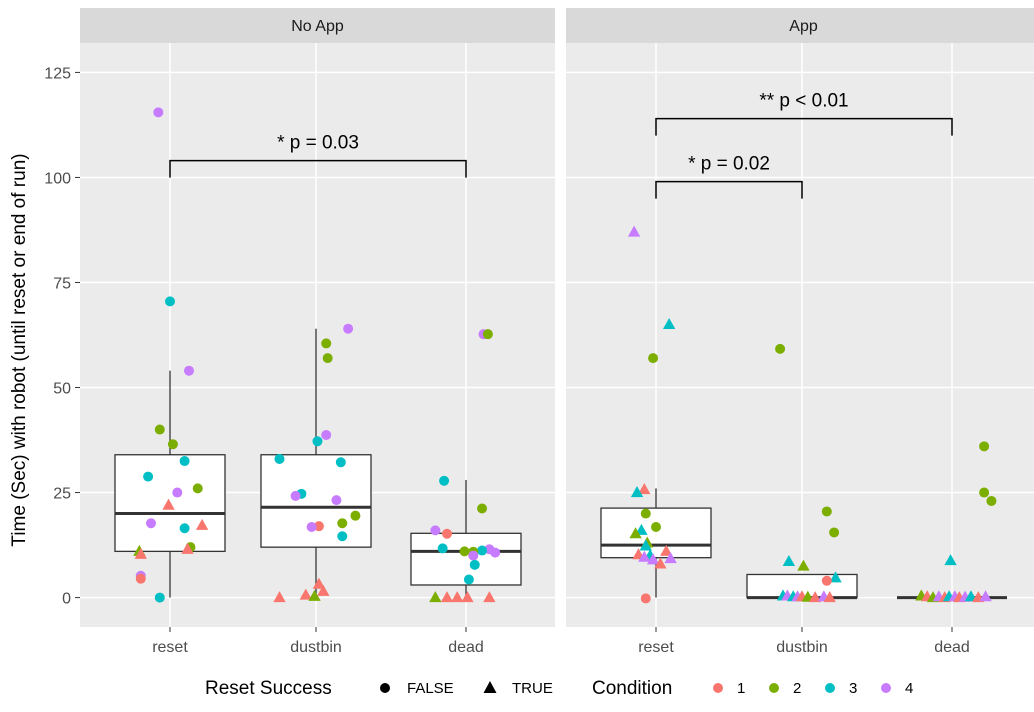 The image size is (1034, 712). Describe the element at coordinates (62, 389) in the screenshot. I see `y-tick-label: 50` at that location.